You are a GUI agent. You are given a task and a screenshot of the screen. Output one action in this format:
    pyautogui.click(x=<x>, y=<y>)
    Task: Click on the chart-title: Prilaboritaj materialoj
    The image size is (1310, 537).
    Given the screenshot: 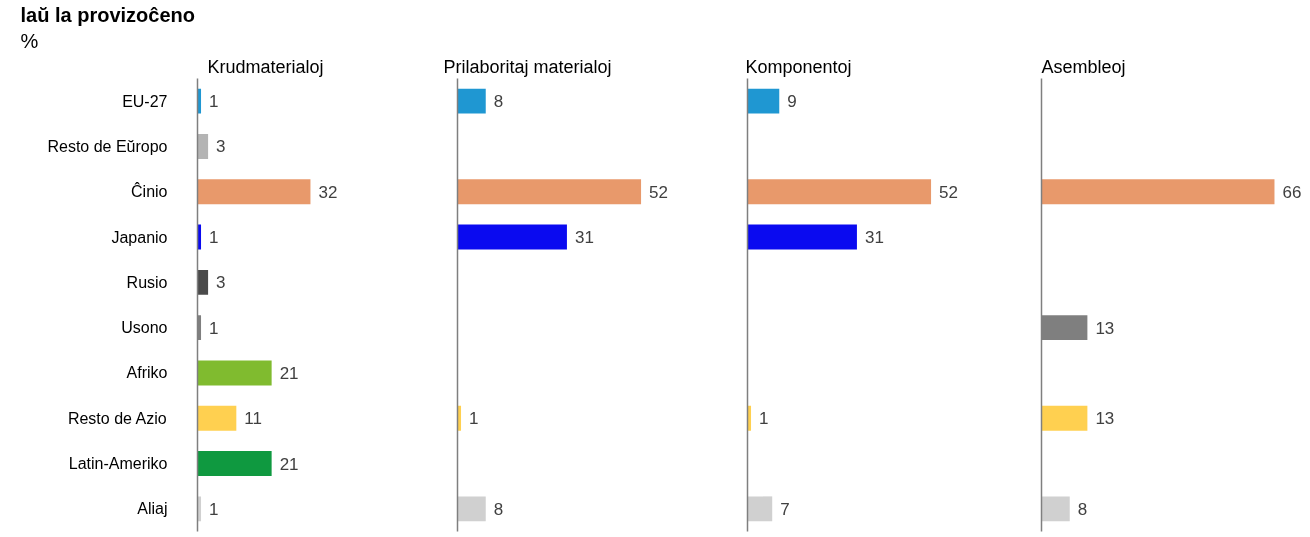 What is the action you would take?
    pyautogui.click(x=527, y=66)
    